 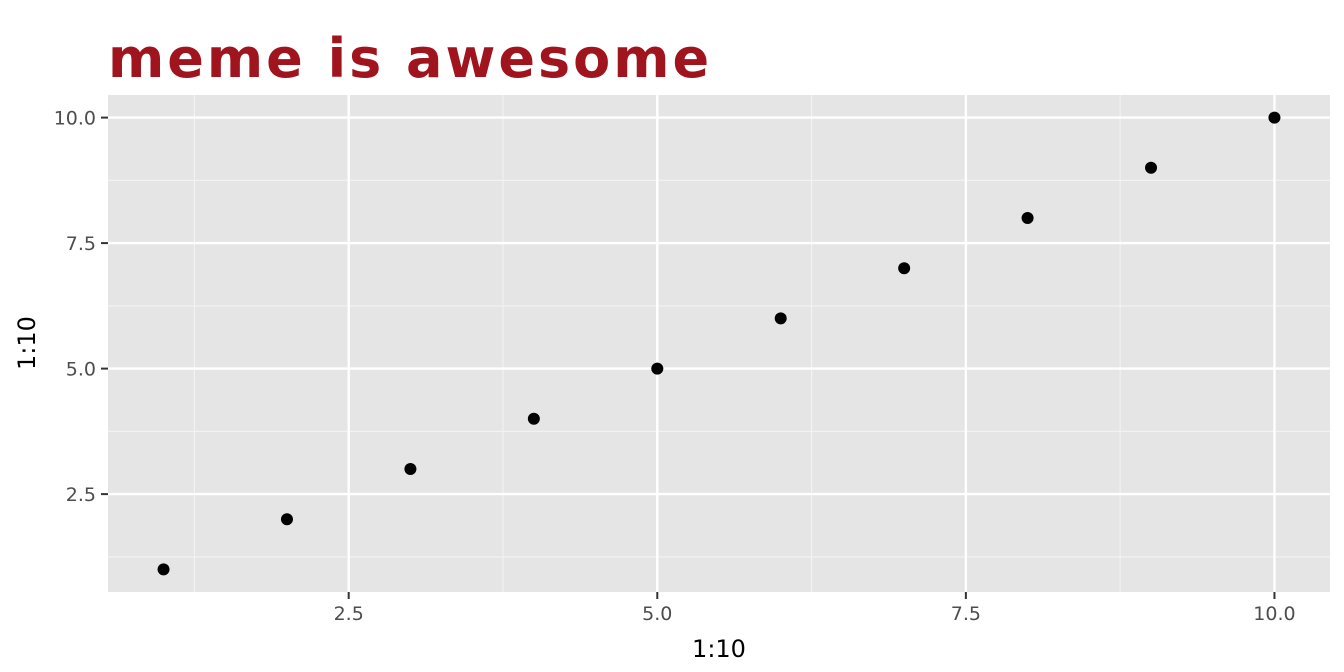 What do you see at coordinates (27, 343) in the screenshot?
I see `y-axis-title: 1:10` at bounding box center [27, 343].